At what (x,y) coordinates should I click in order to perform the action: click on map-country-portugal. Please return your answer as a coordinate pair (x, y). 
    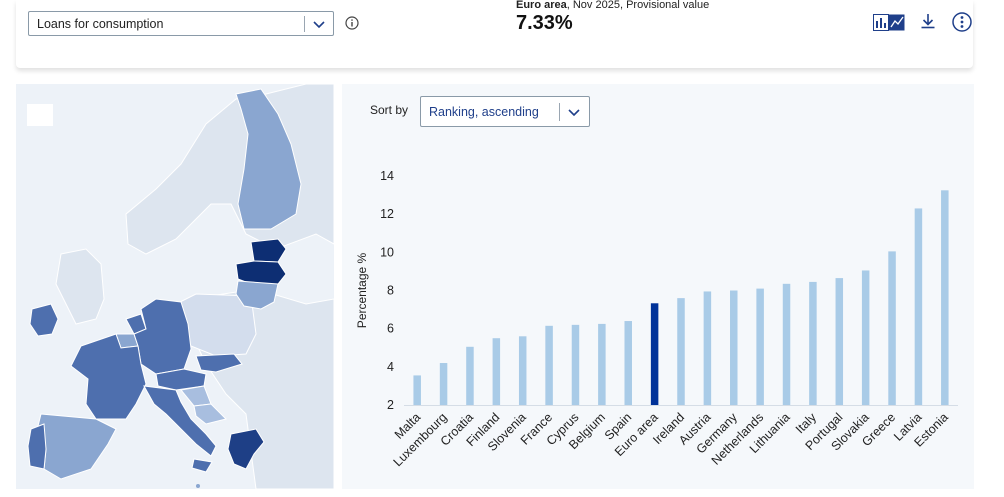
    Looking at the image, I should click on (37, 446).